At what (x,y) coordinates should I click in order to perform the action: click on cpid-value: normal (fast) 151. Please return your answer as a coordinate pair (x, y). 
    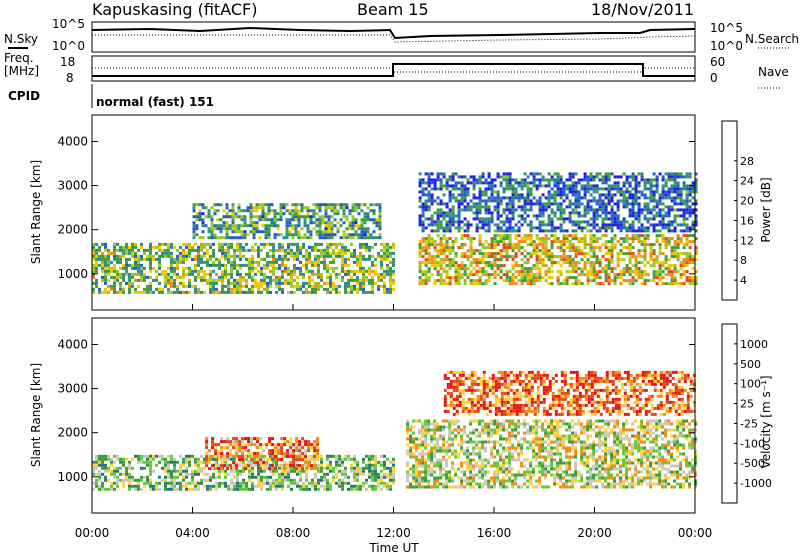
    Looking at the image, I should click on (155, 102).